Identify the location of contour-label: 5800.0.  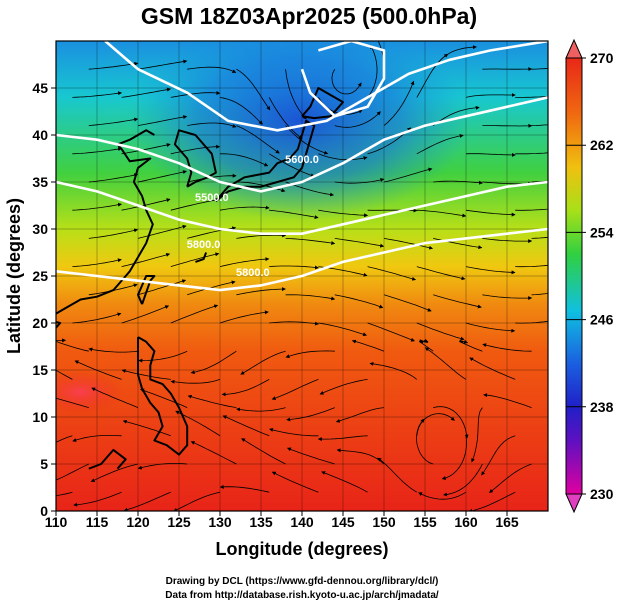
(204, 245).